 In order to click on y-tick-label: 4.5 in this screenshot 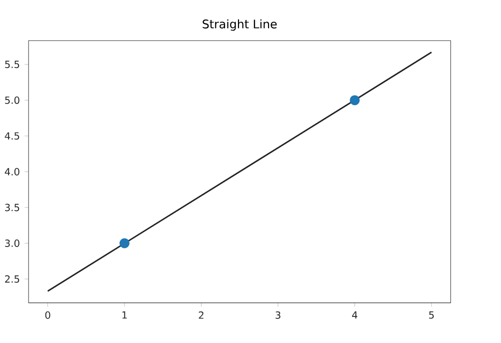, I will do `click(12, 136)`.